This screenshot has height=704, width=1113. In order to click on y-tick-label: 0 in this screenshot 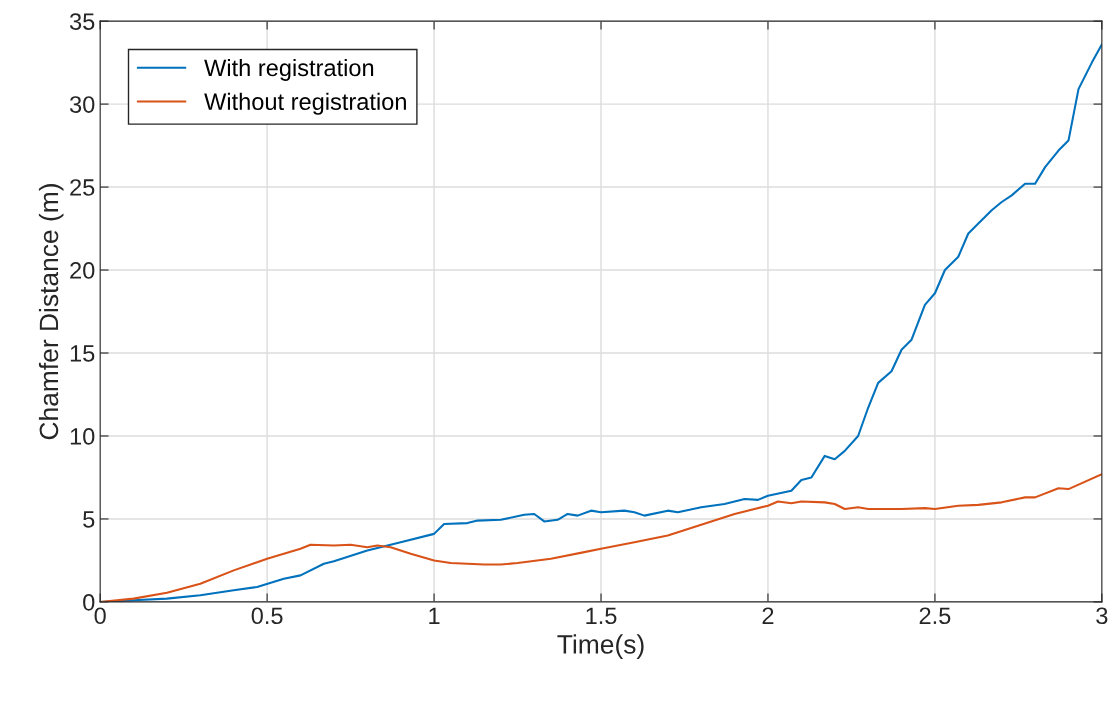, I will do `click(89, 602)`.